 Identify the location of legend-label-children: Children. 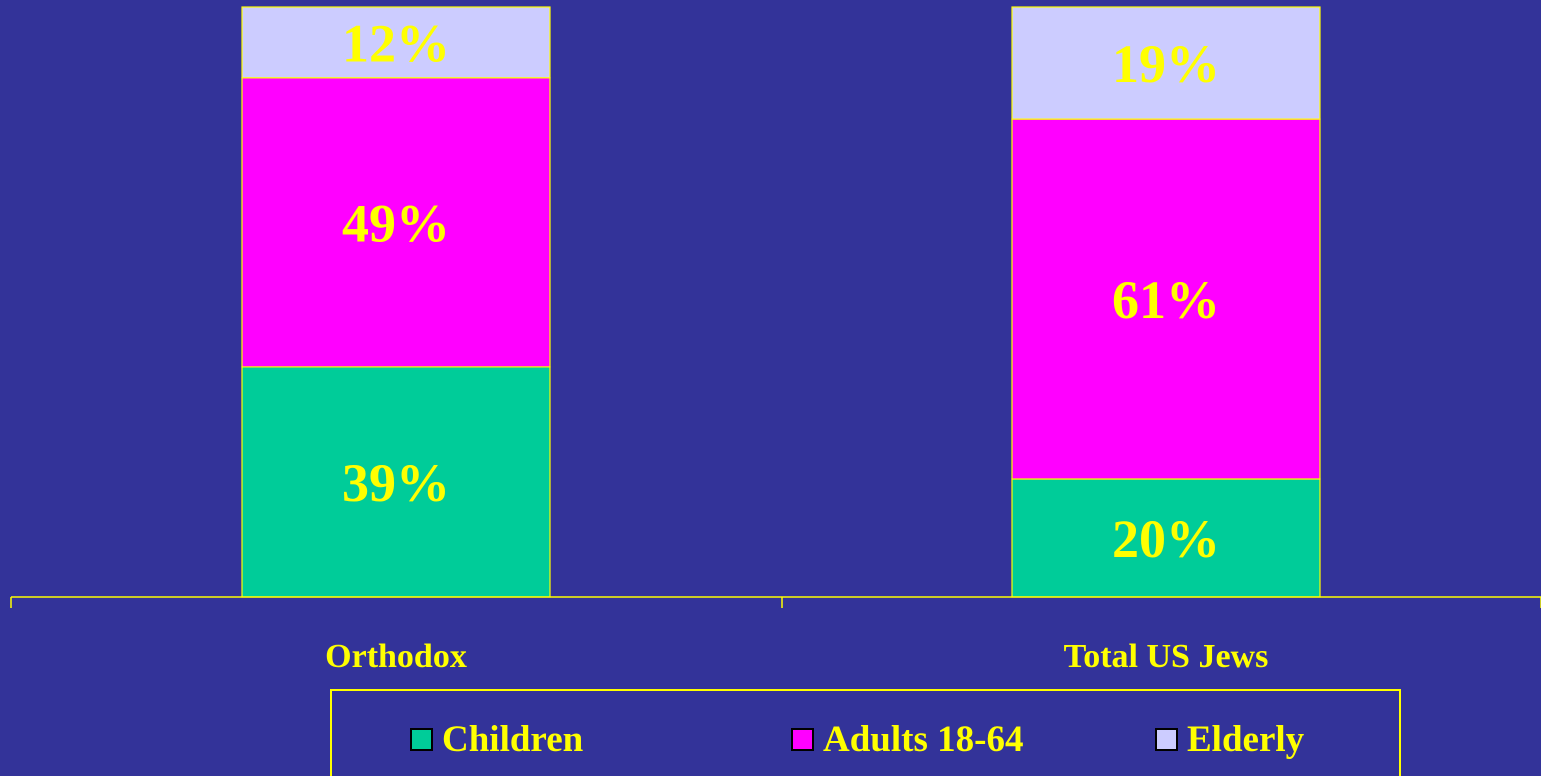
(513, 739).